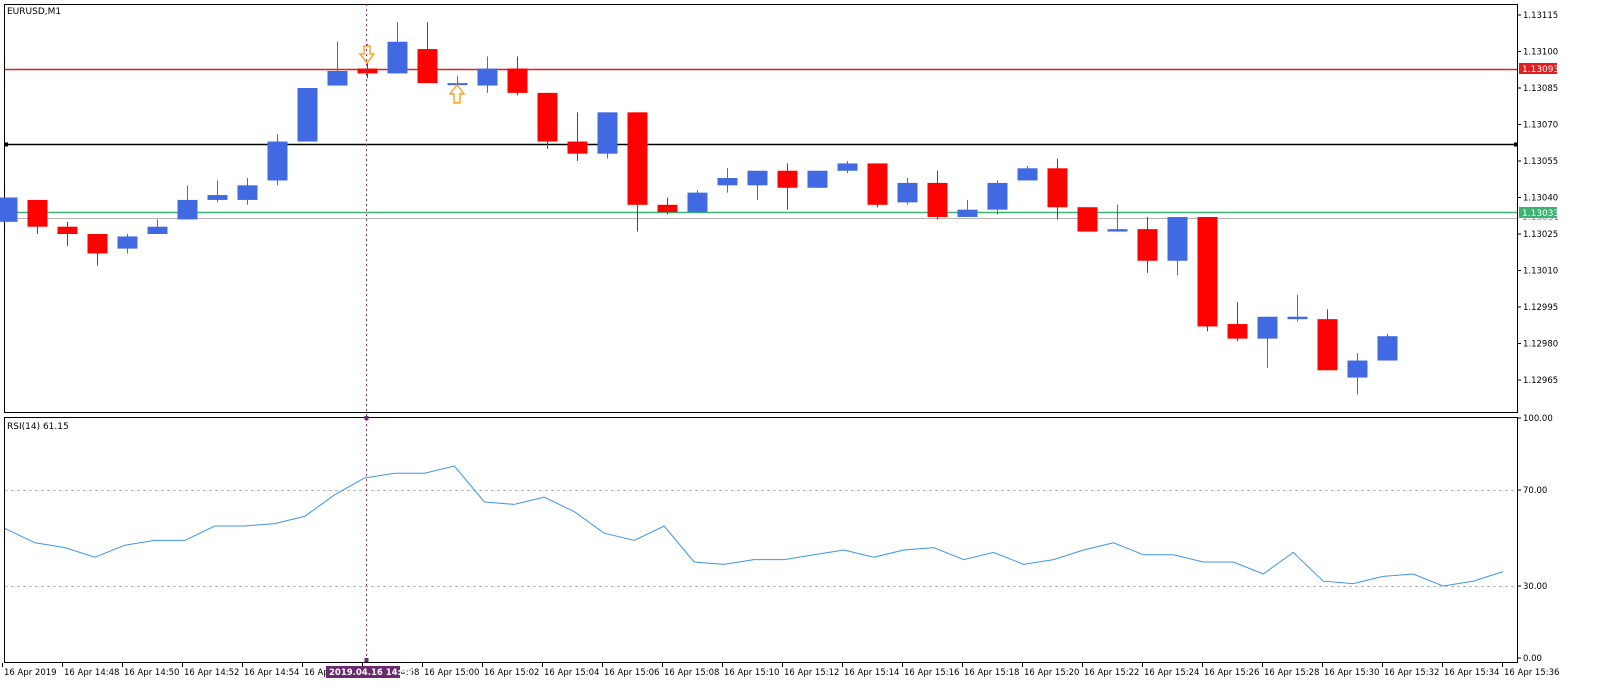  What do you see at coordinates (871, 673) in the screenshot?
I see `time-tick-label: 16 Apr 15:14` at bounding box center [871, 673].